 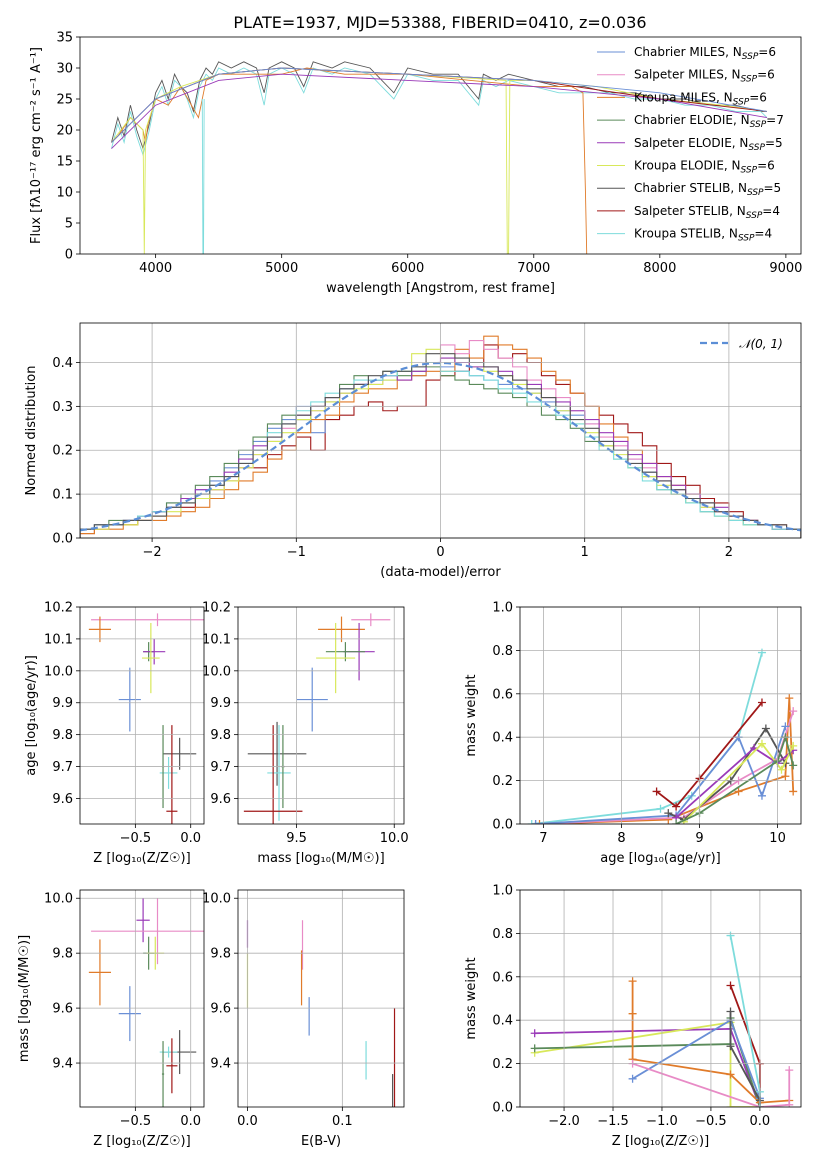 What do you see at coordinates (705, 53) in the screenshot?
I see `legend-entry: Chabrier MILES, NSSP=6` at bounding box center [705, 53].